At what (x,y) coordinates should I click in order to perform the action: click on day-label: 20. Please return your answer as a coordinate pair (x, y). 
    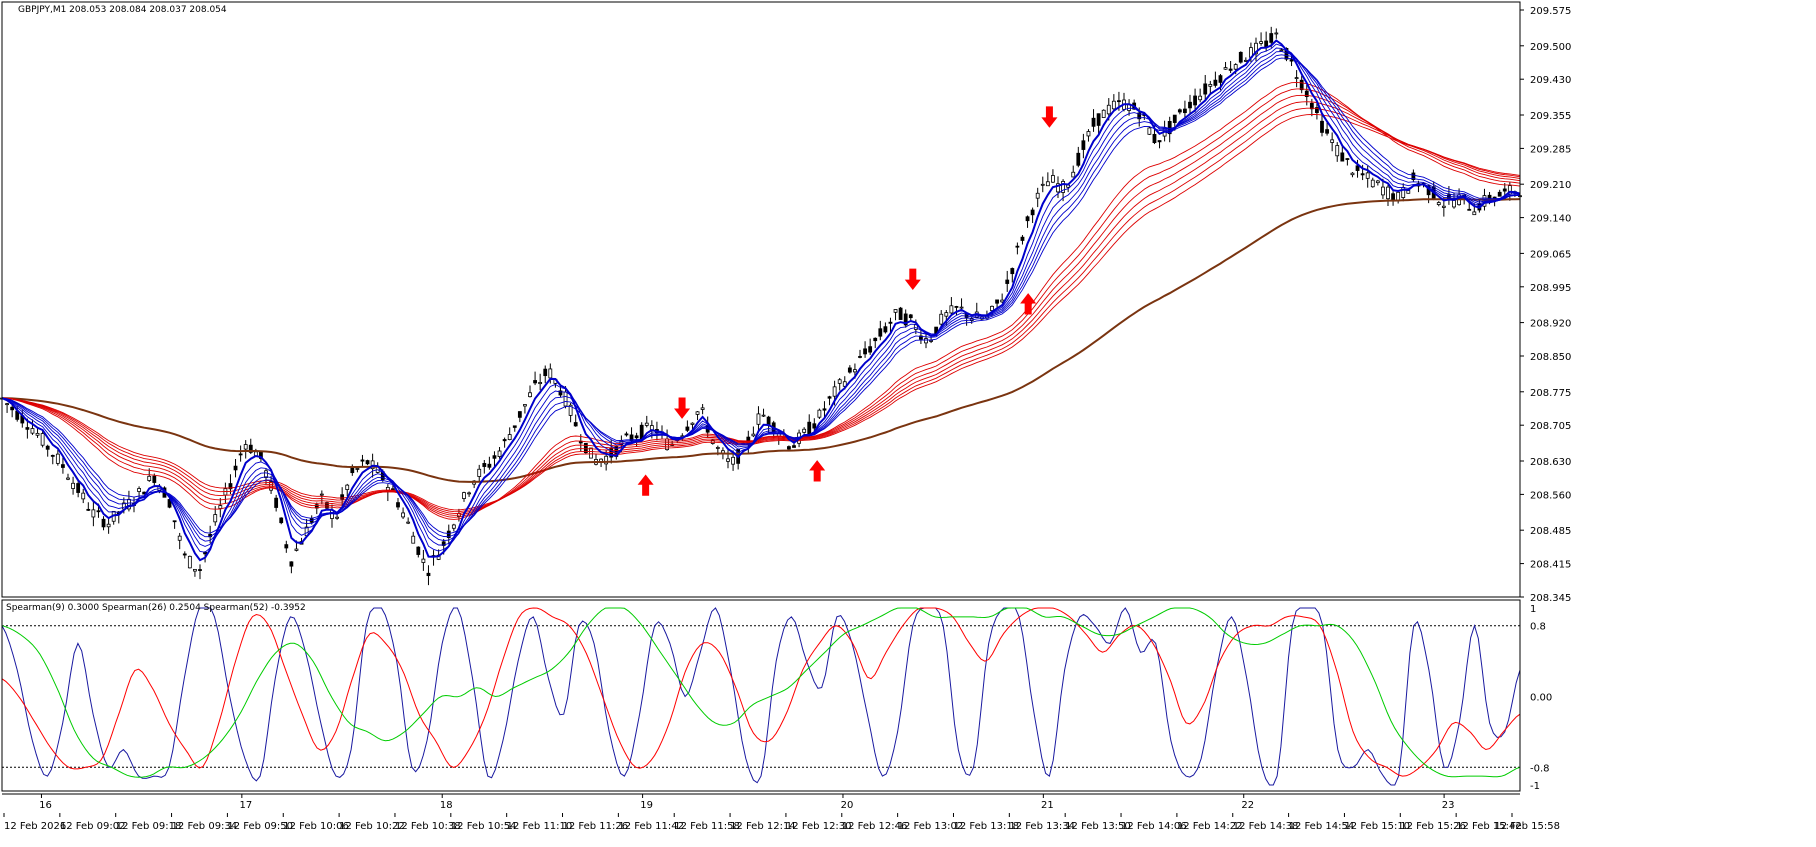
    Looking at the image, I should click on (847, 805).